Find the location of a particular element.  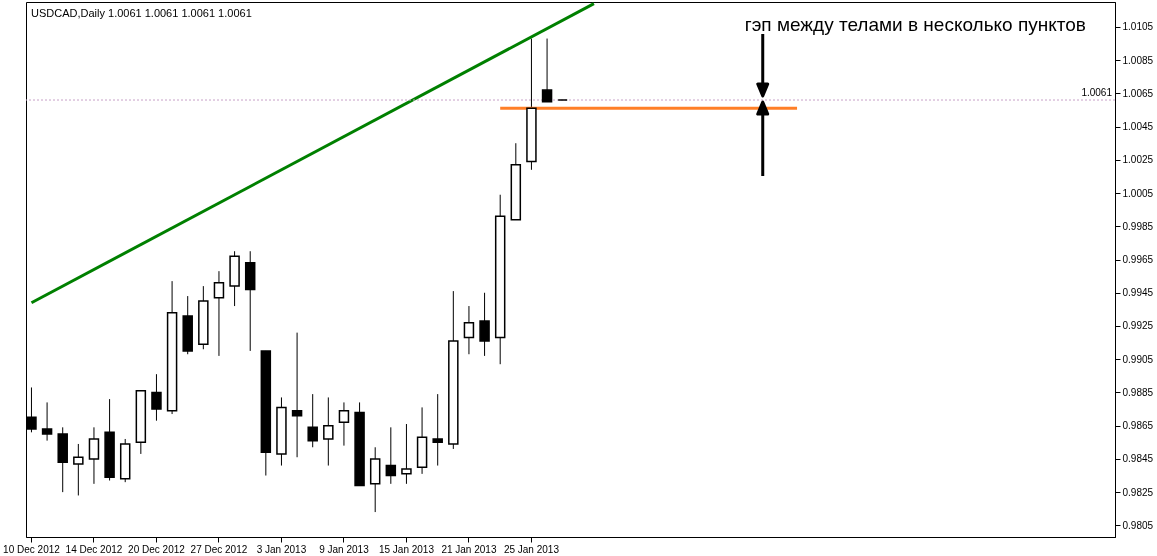

y-tick-label: 0.9985 is located at coordinates (1138, 226).